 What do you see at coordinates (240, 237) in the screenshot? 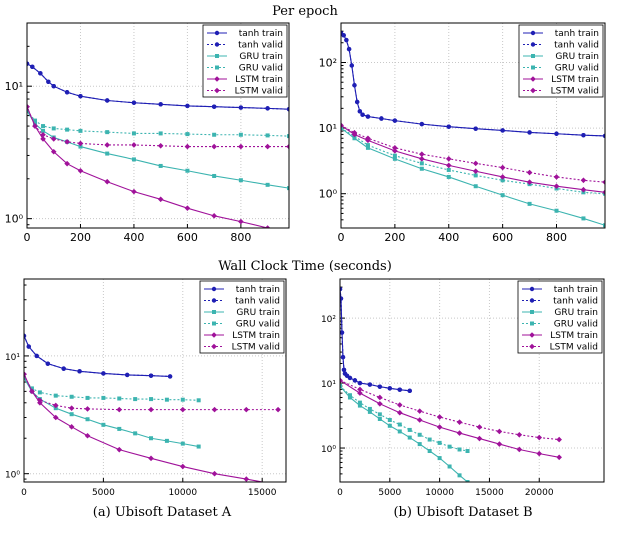
I see `x-tick-label: 800` at bounding box center [240, 237].